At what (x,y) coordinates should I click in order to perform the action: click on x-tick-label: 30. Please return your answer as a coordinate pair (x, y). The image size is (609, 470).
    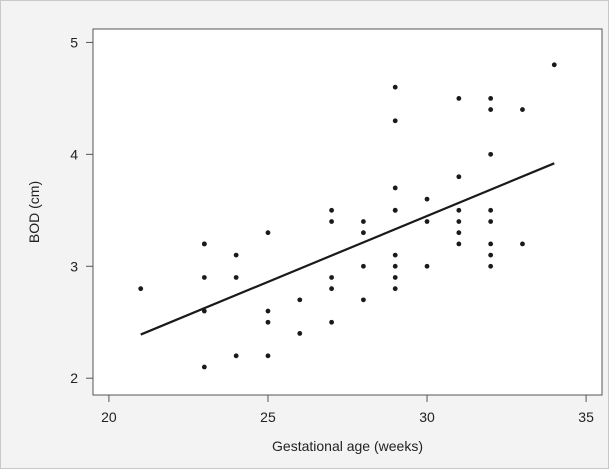
    Looking at the image, I should click on (427, 417).